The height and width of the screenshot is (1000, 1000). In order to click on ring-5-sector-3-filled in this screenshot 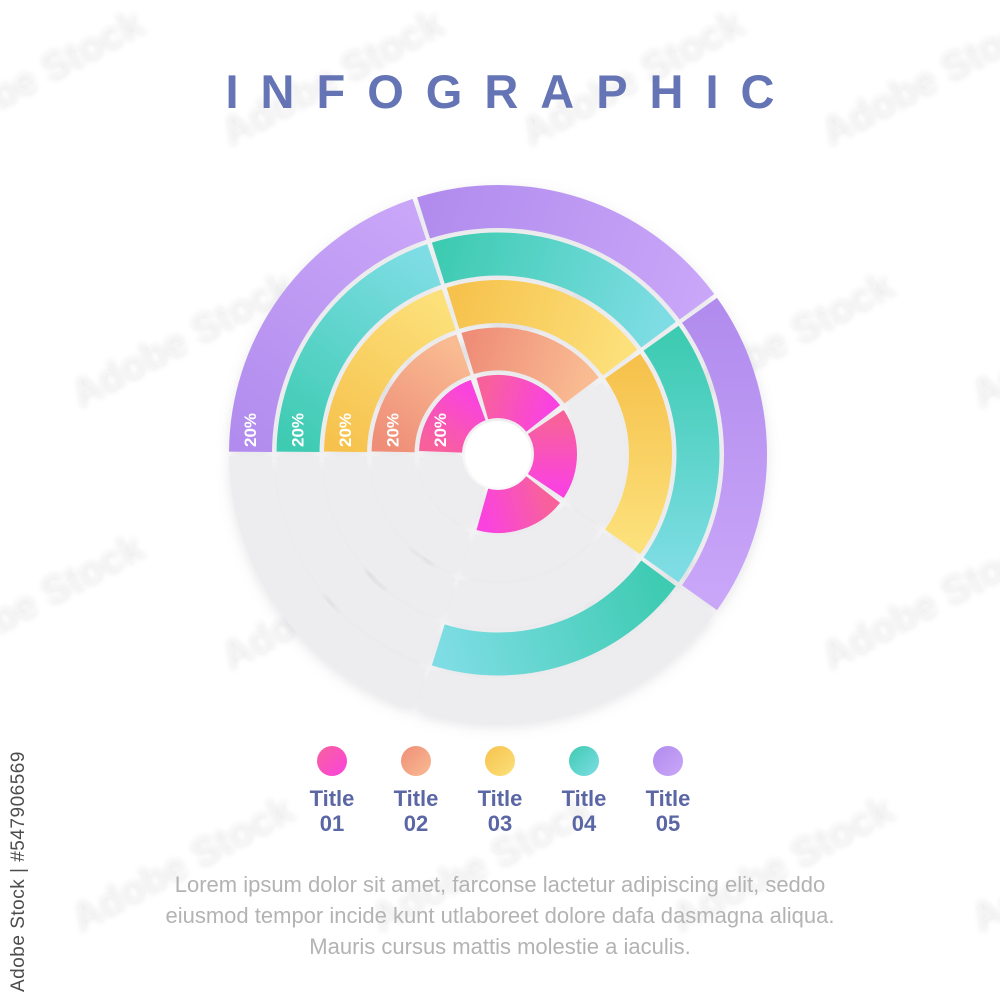, I will do `click(724, 454)`.